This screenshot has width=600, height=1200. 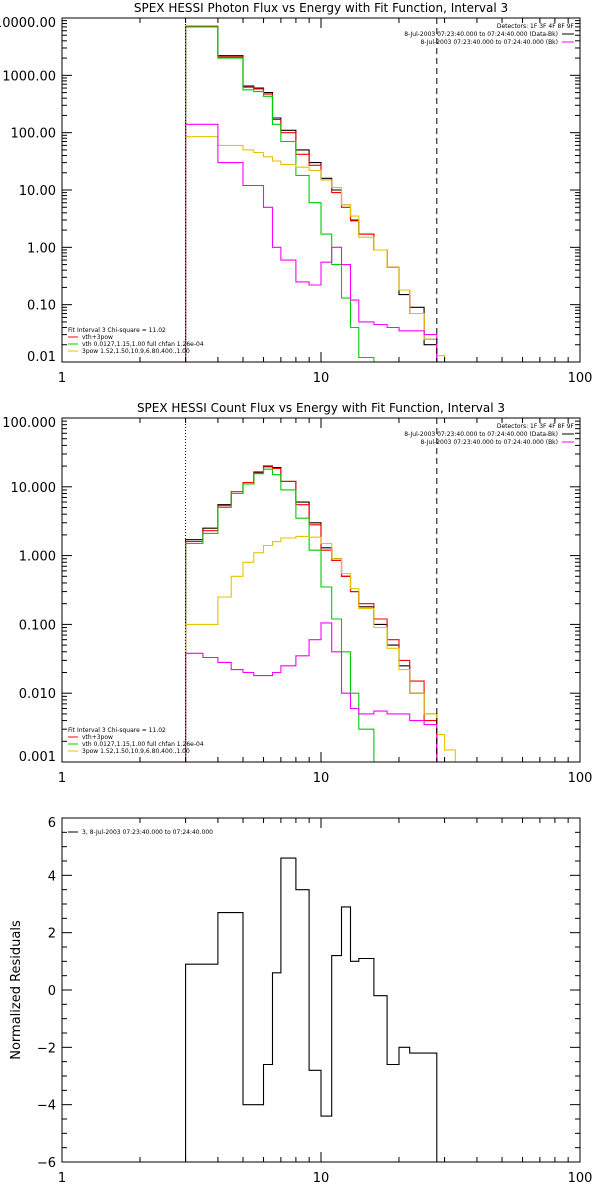 What do you see at coordinates (28, 23) in the screenshot?
I see `y-tick-label: 10000.00` at bounding box center [28, 23].